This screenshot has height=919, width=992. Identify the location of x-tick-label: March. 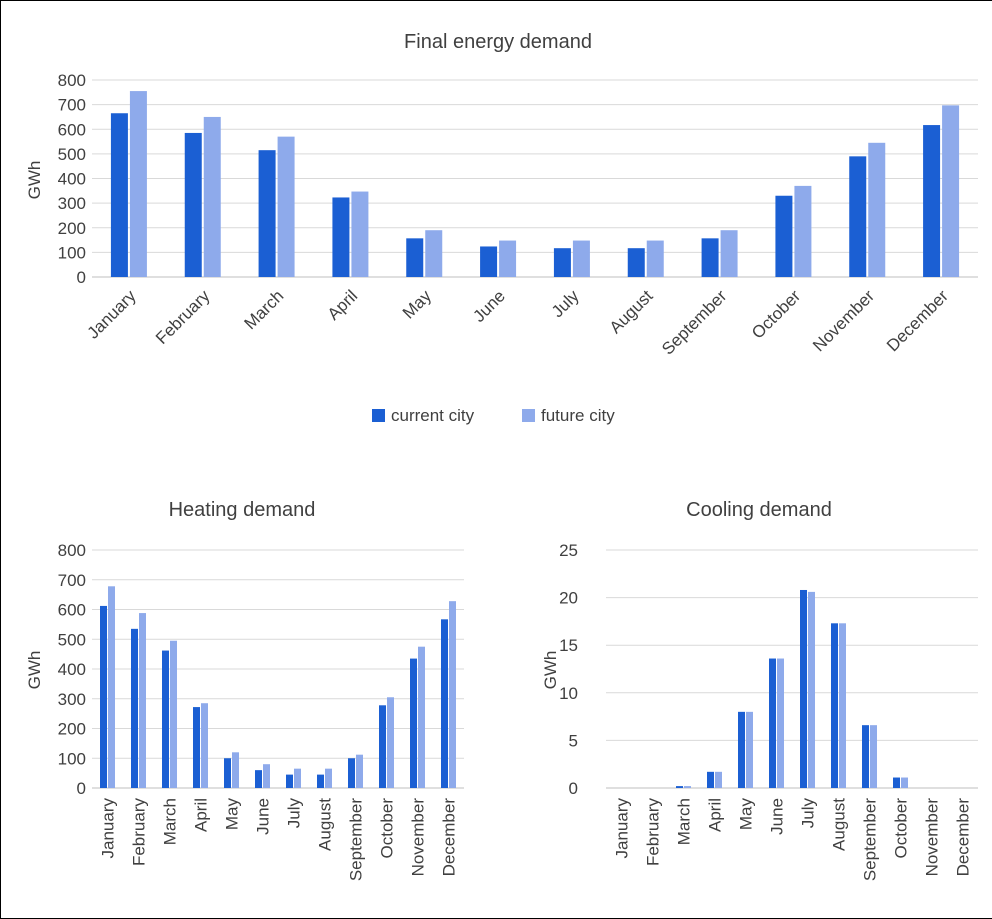
(684, 821).